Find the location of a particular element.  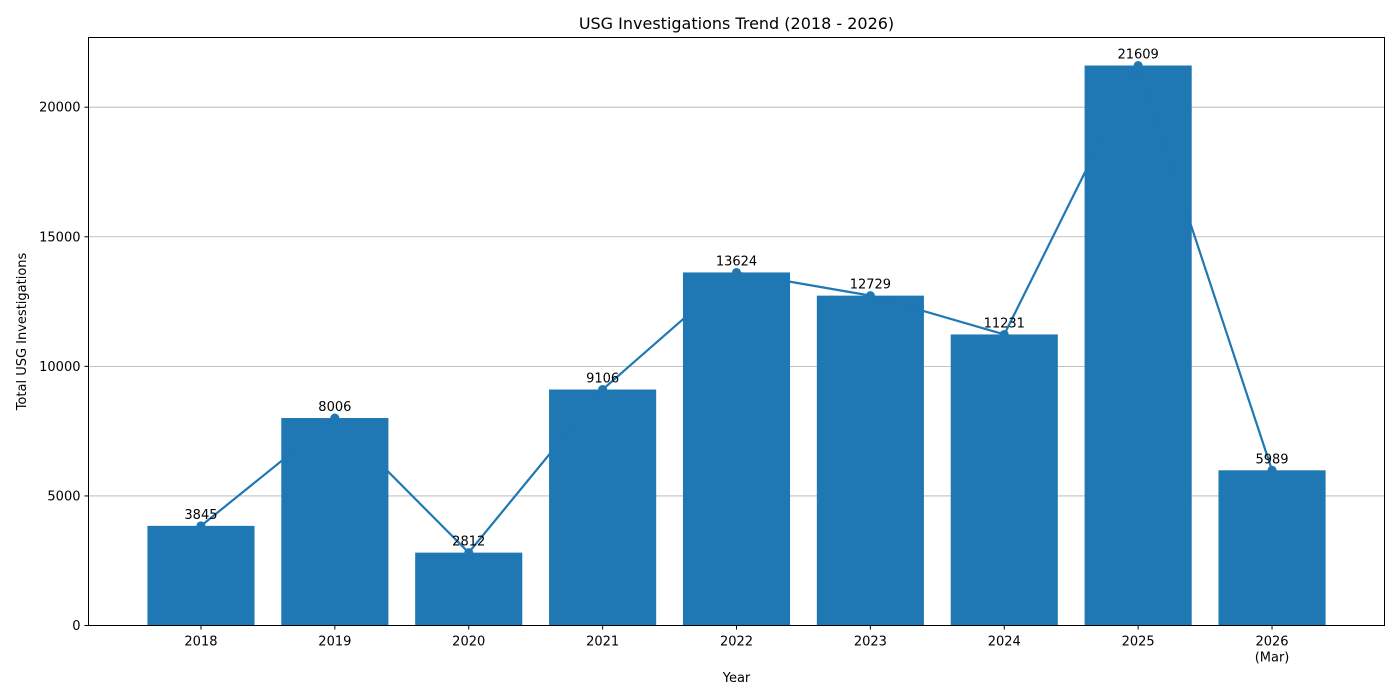

x-tick-label: 2020 is located at coordinates (468, 642).